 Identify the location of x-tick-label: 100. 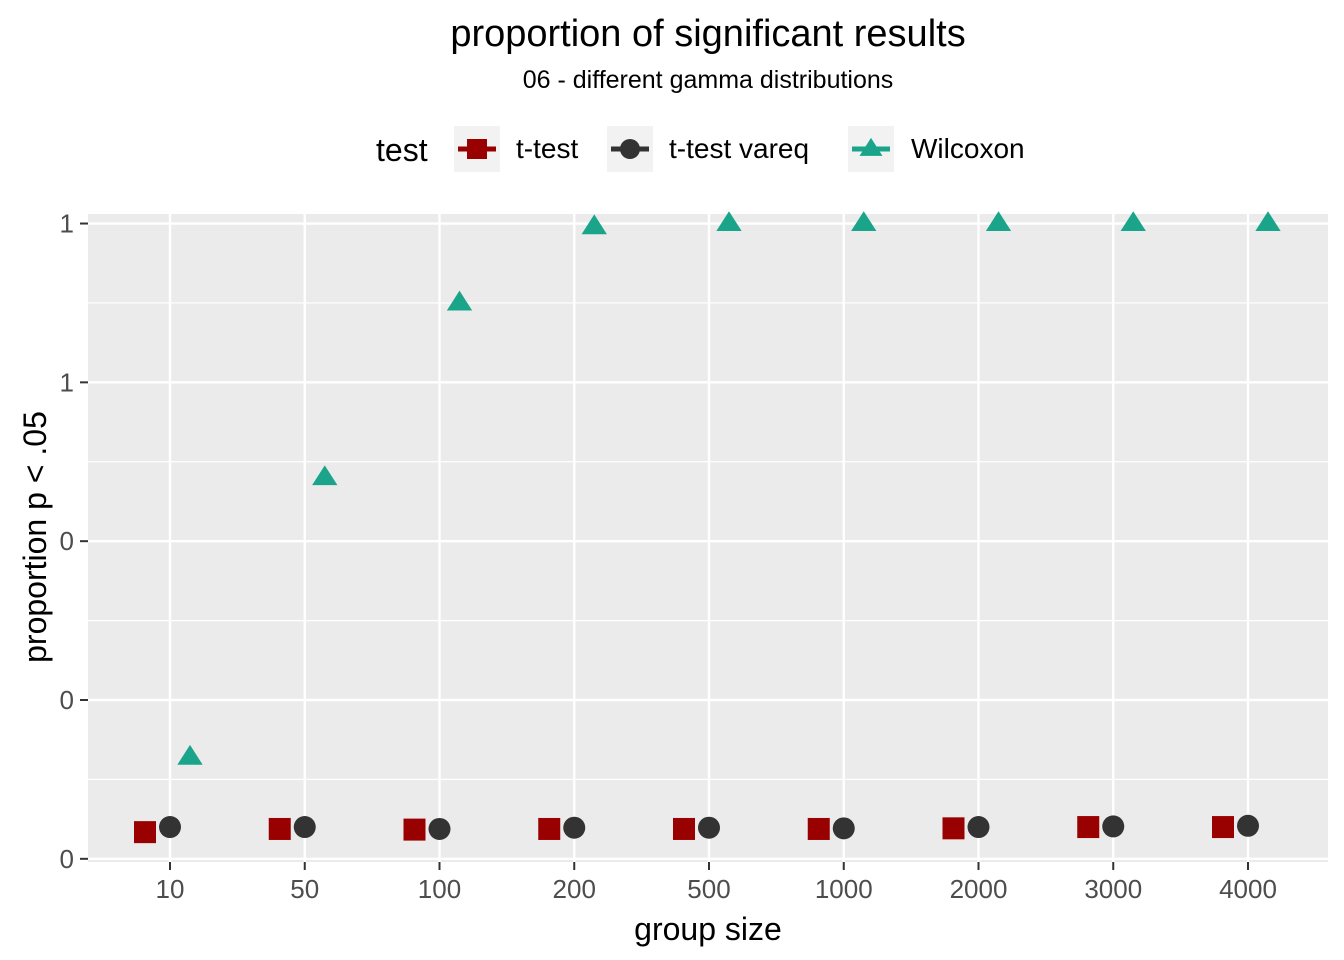
(439, 889).